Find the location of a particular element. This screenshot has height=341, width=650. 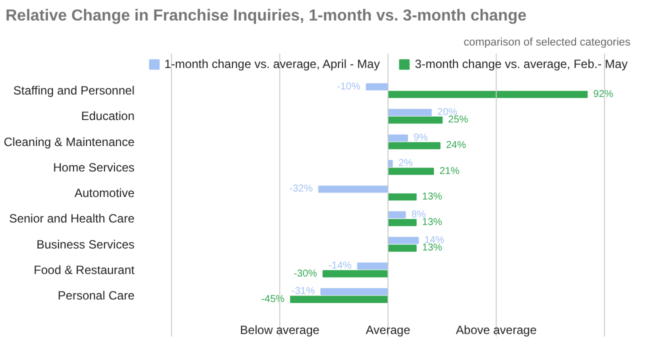

y-tick-label: Business Services is located at coordinates (85, 244).